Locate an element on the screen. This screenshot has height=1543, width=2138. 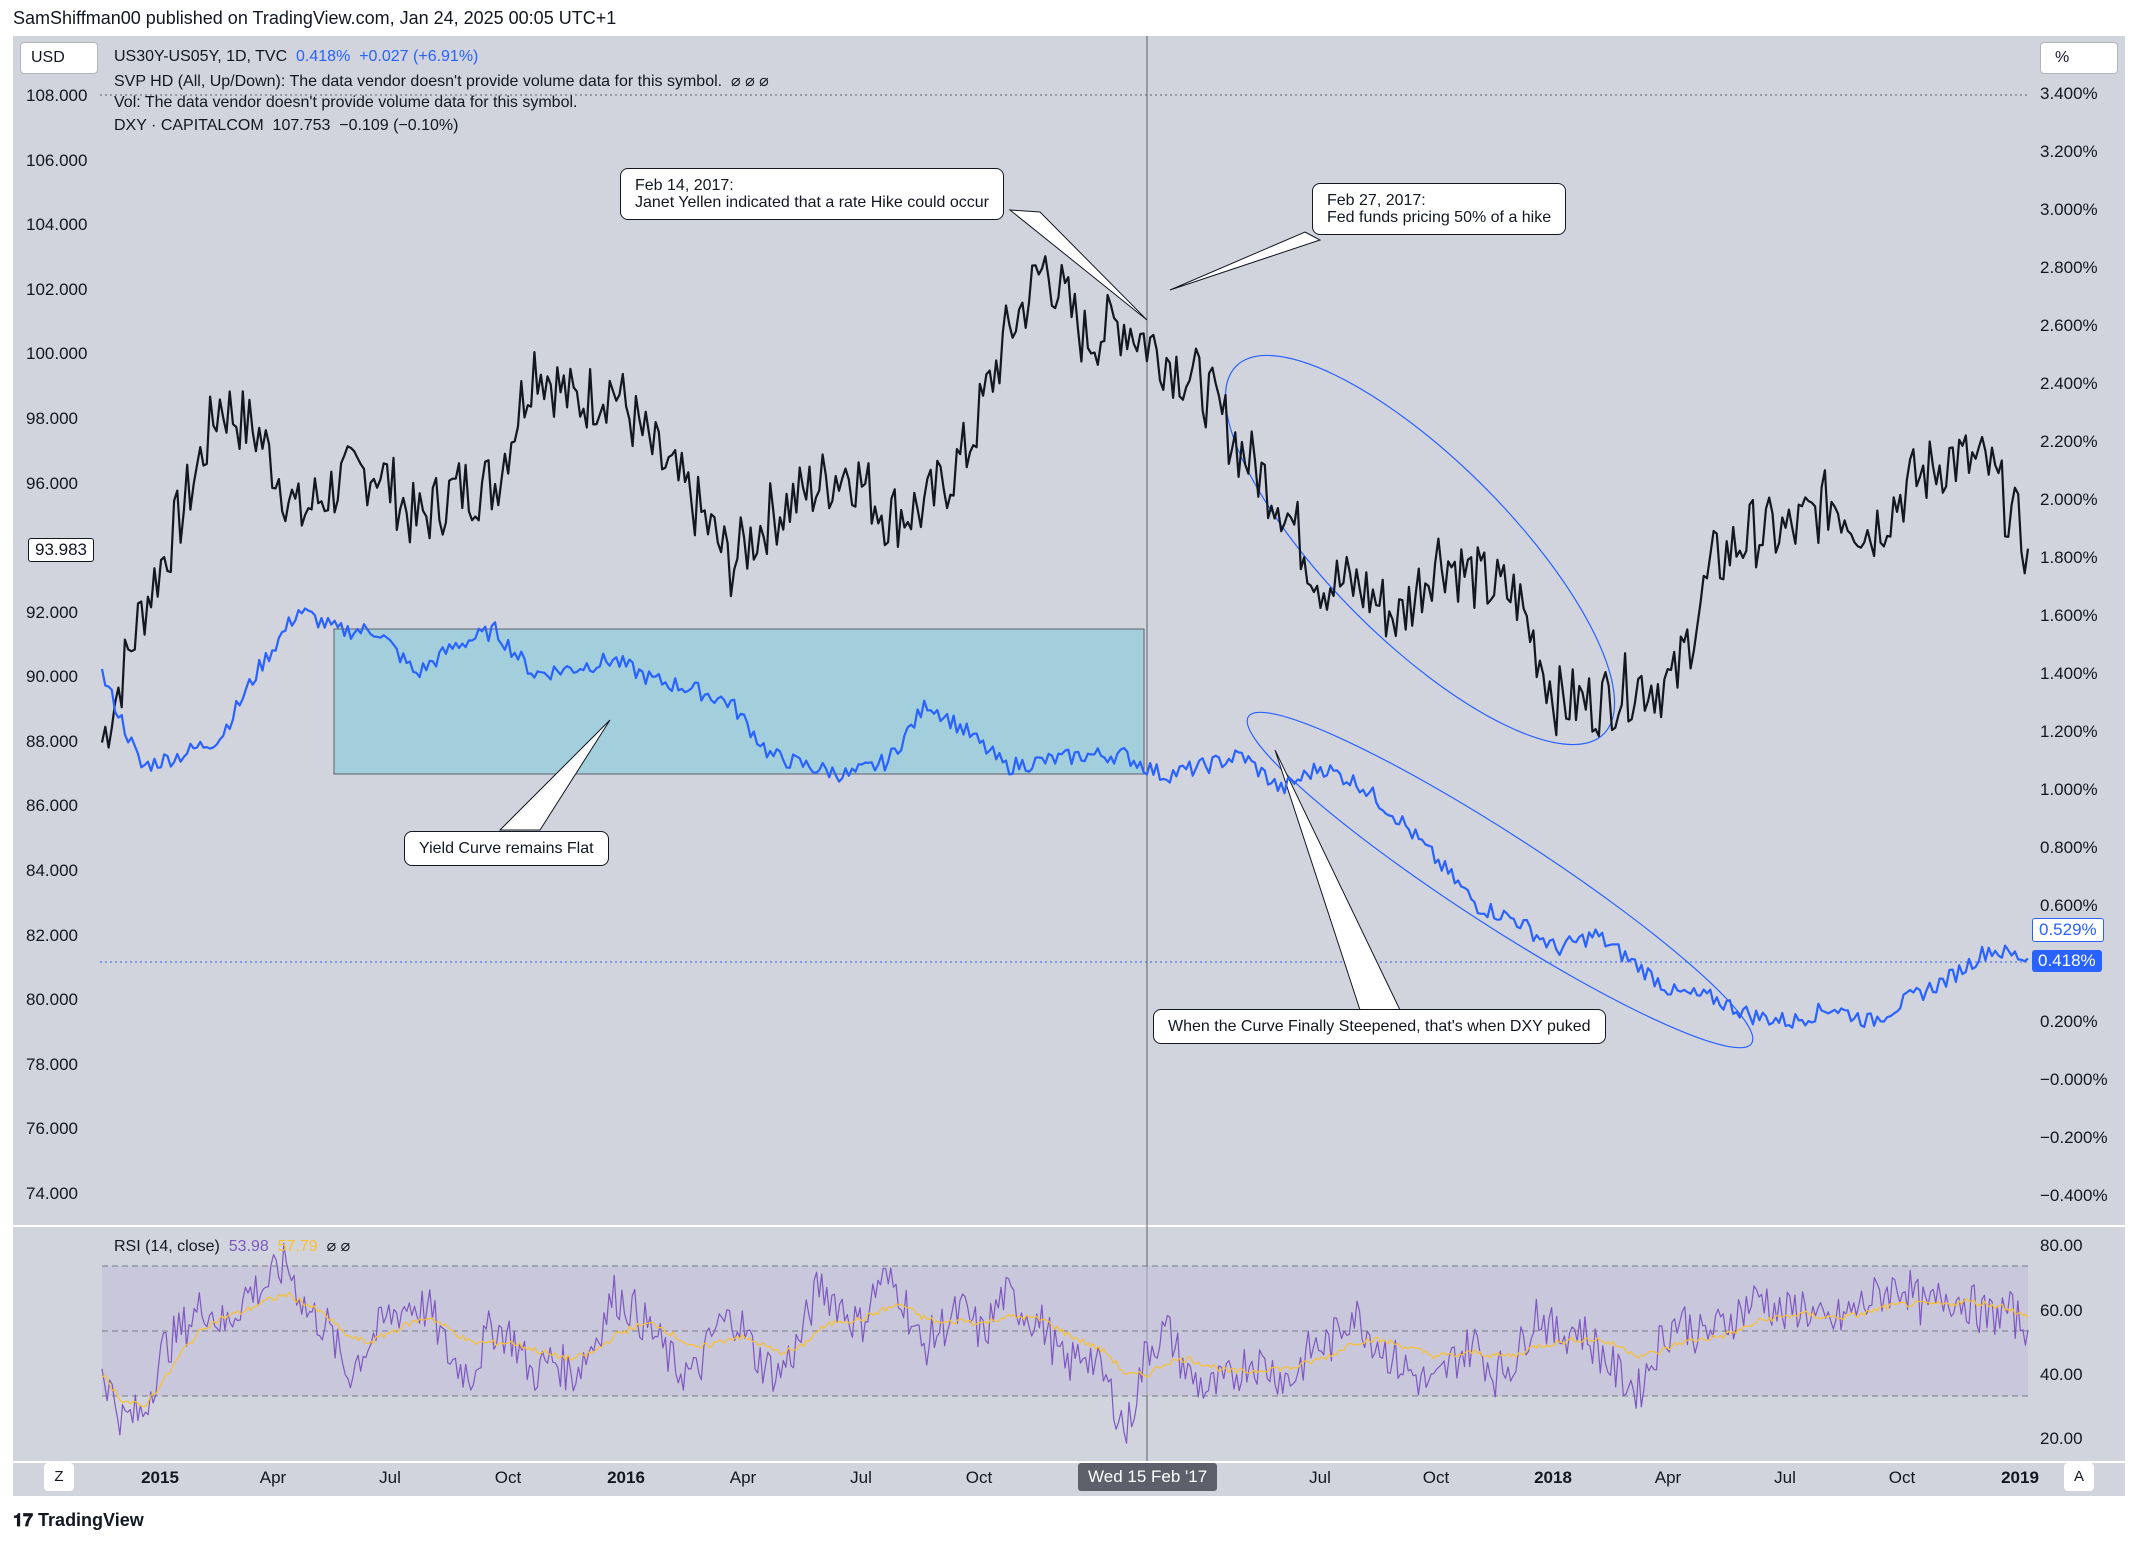
tradingview-brand: 𝟏𝟕 TradingView is located at coordinates (78, 1520).